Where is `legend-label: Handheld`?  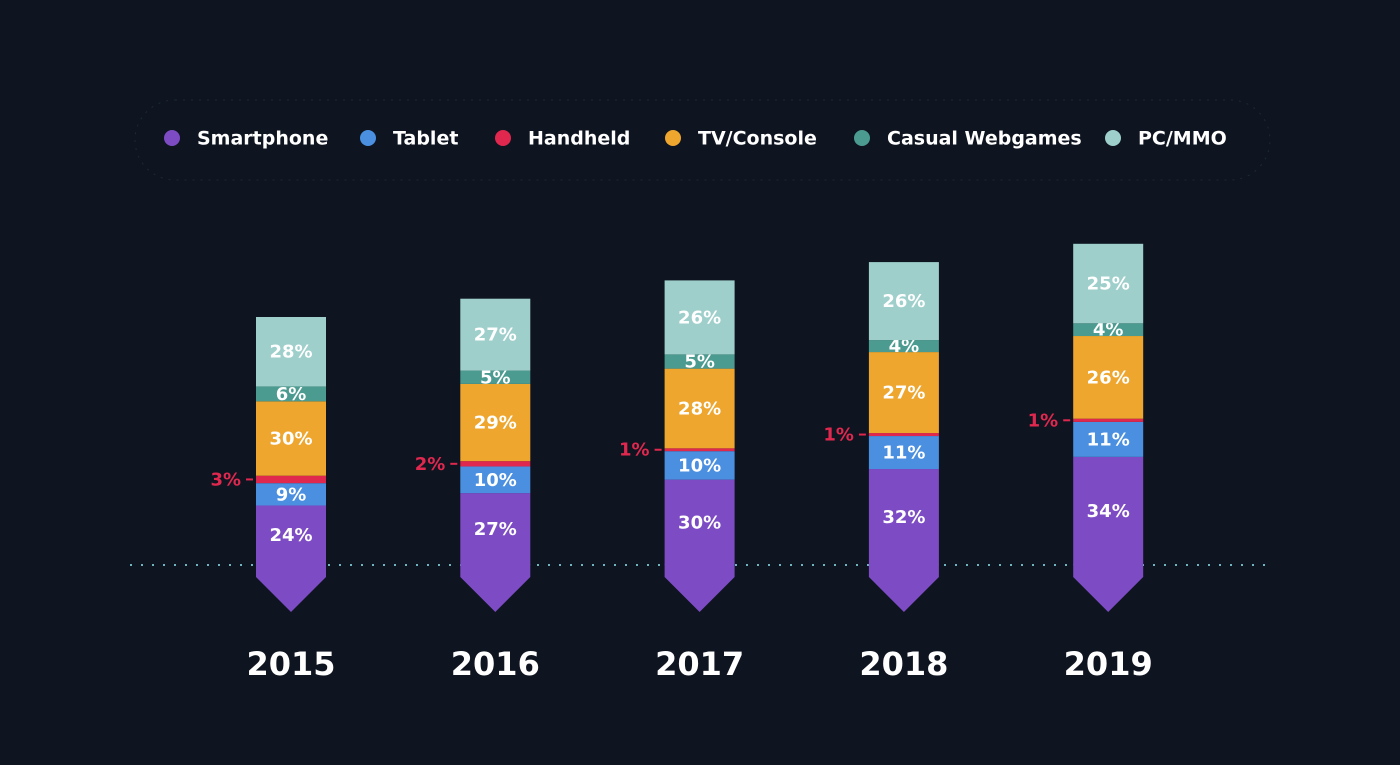
legend-label: Handheld is located at coordinates (579, 139).